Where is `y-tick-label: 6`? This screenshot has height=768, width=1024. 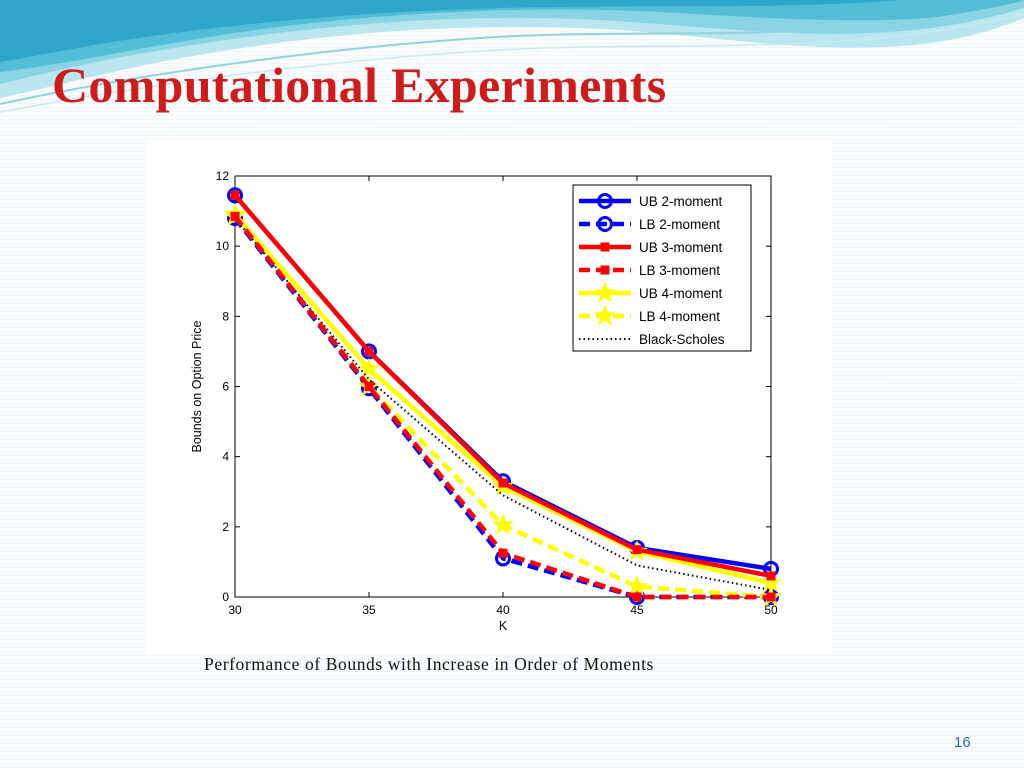
y-tick-label: 6 is located at coordinates (225, 387).